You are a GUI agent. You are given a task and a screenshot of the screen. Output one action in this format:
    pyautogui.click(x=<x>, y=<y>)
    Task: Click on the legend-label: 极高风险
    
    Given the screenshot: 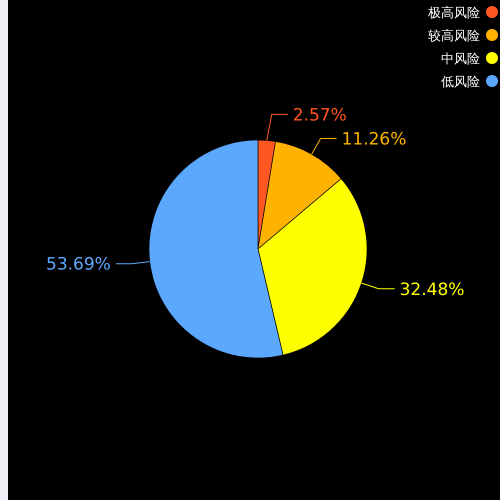 What is the action you would take?
    pyautogui.click(x=453, y=13)
    